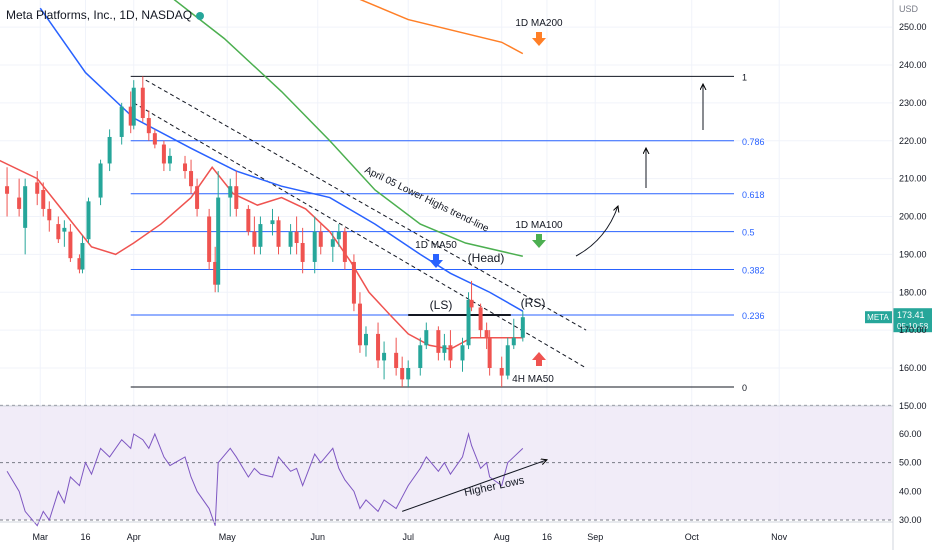  I want to click on y-tick-label: 230.00, so click(913, 103).